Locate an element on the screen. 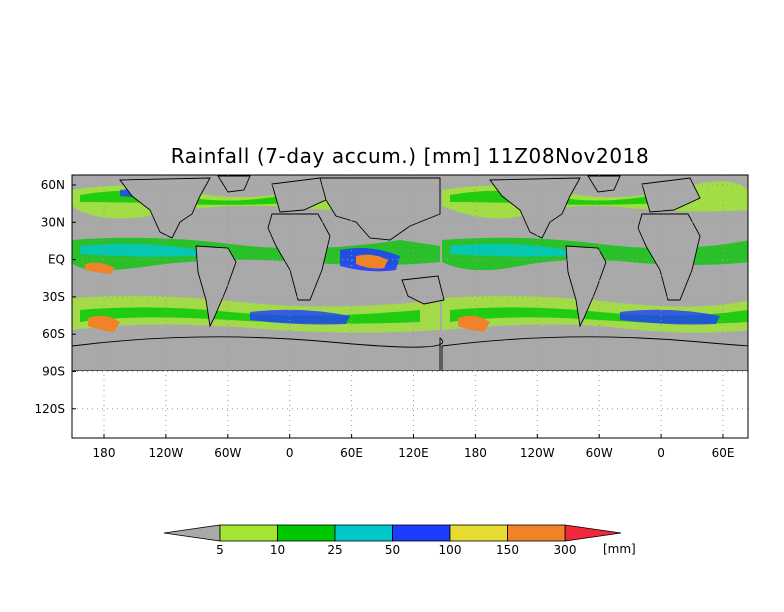 This screenshot has width=784, height=612. lat-axis: 60N 30N EQ 30S 60S 90S 120S is located at coordinates (55, 297).